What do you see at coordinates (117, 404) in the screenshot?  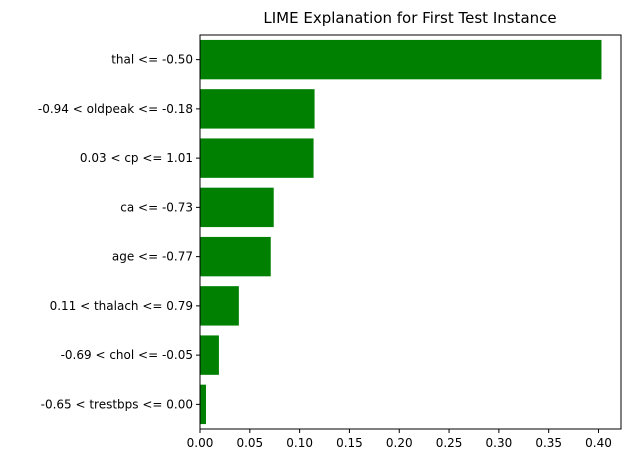 I see `y-tick-label: -0.65 < trestbps <= 0.00` at bounding box center [117, 404].